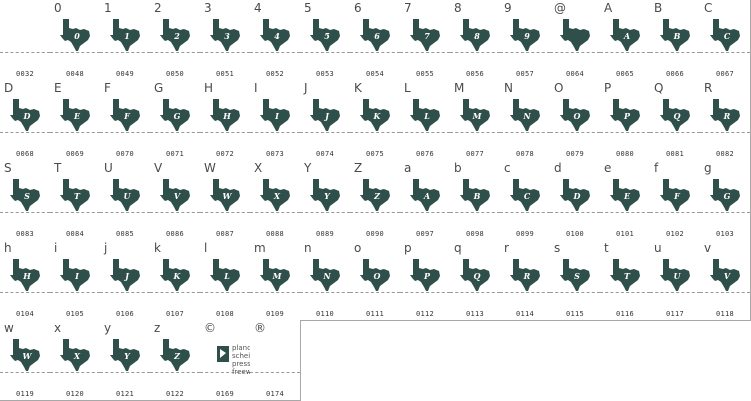 Image resolution: width=751 pixels, height=401 pixels. What do you see at coordinates (675, 40) in the screenshot?
I see `glyph-cell: B B 0066` at bounding box center [675, 40].